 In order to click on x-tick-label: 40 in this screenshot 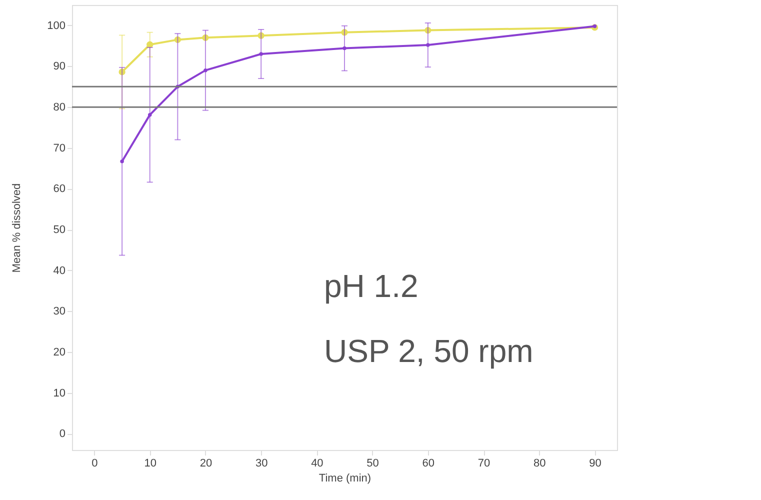, I will do `click(317, 464)`.